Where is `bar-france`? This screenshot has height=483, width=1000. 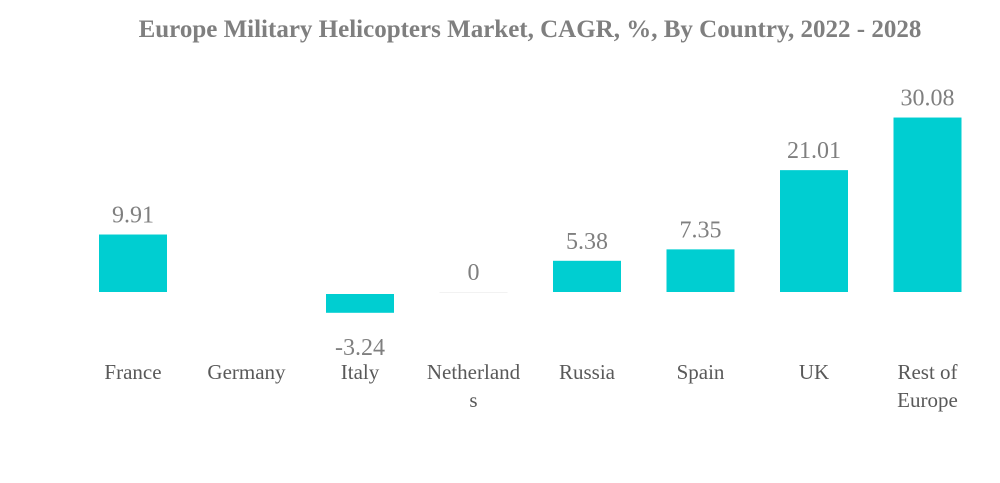 bar-france is located at coordinates (133, 263).